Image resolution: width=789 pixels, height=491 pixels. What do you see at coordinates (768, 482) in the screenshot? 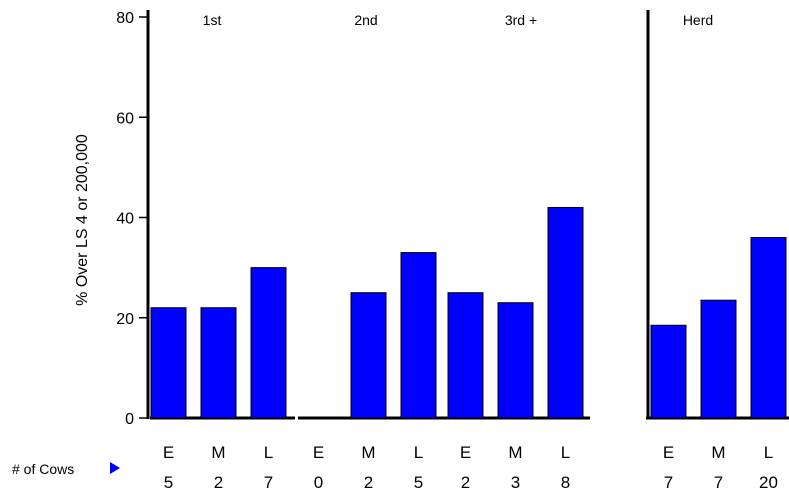
I see `count-label: 20` at bounding box center [768, 482].